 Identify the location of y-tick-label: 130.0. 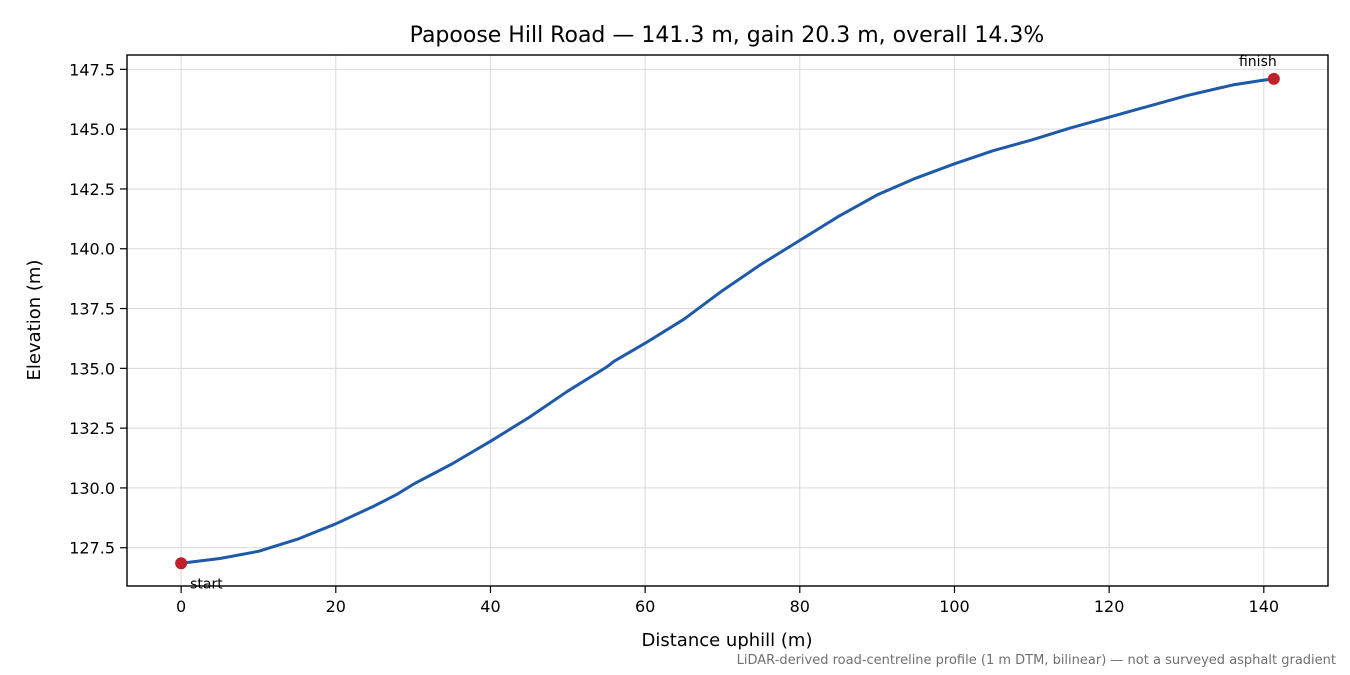
(92, 488).